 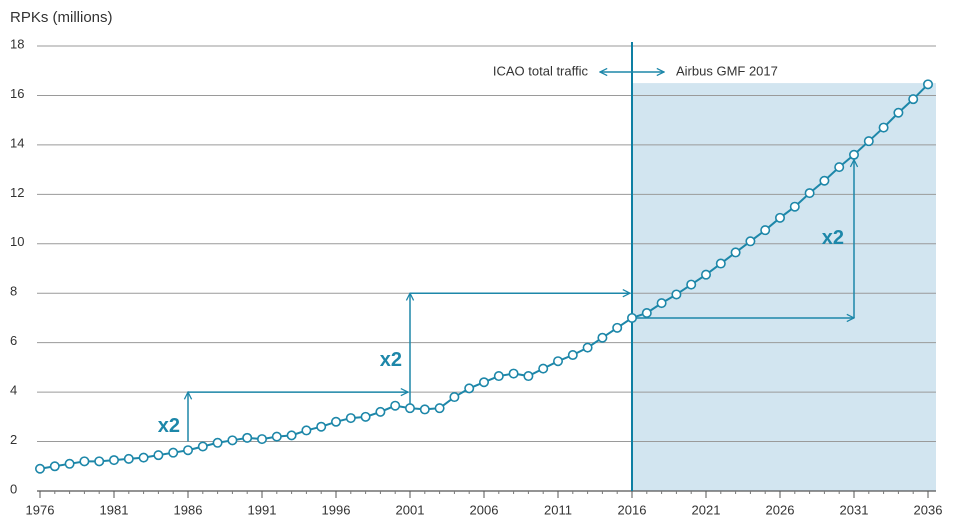 What do you see at coordinates (40, 509) in the screenshot?
I see `x-tick-label: 1976` at bounding box center [40, 509].